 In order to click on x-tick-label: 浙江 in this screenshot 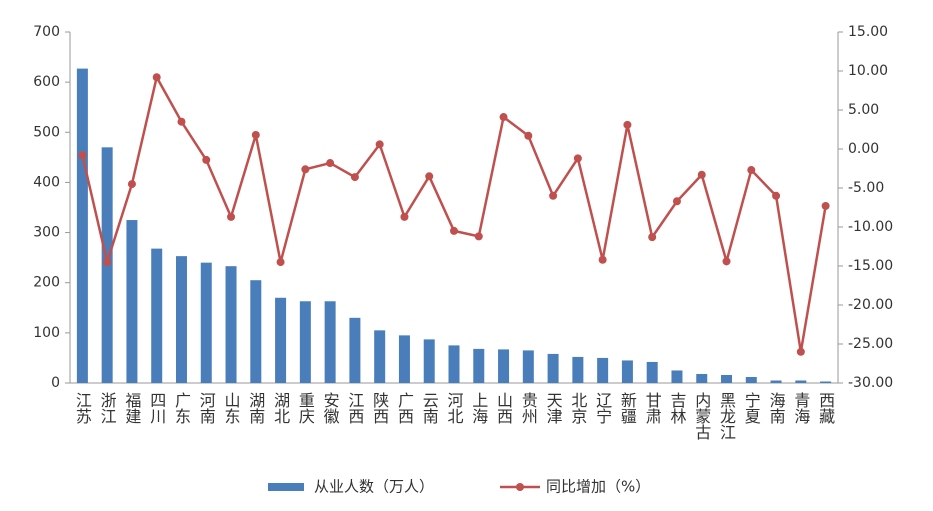, I will do `click(107, 408)`.